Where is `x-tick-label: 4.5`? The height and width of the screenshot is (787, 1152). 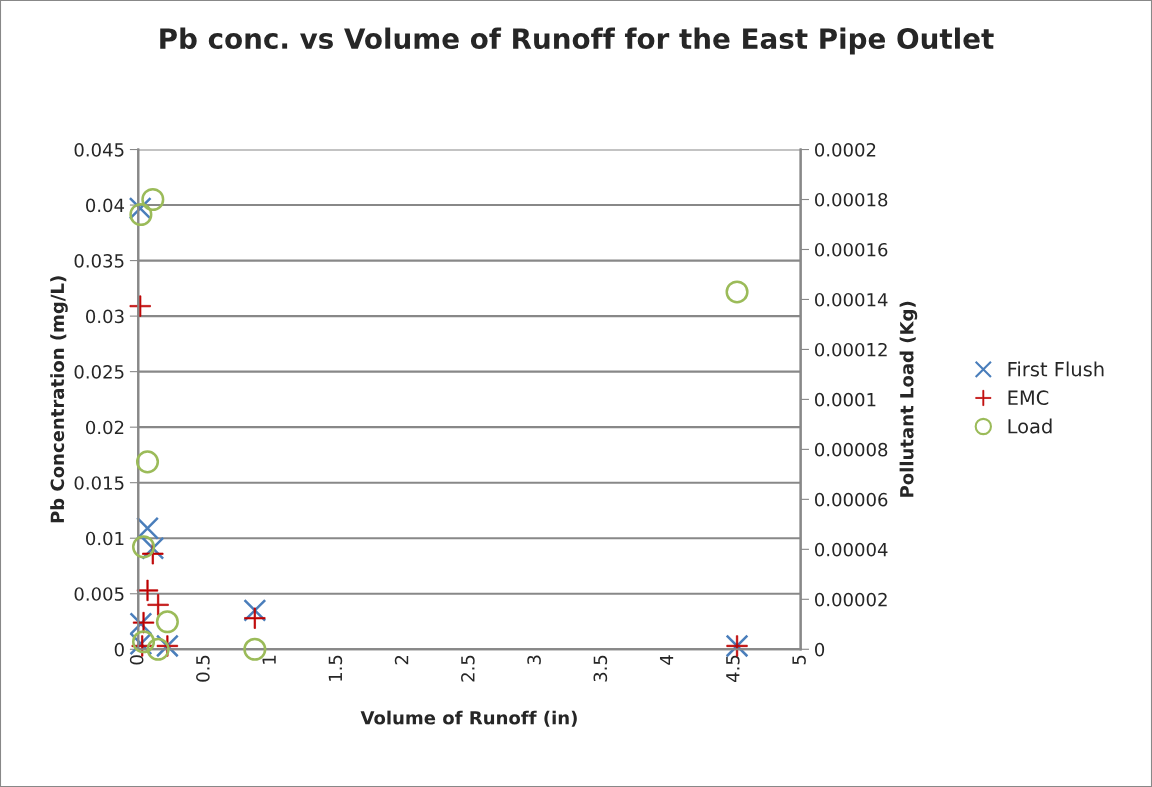
x-tick-label: 4.5 is located at coordinates (733, 668).